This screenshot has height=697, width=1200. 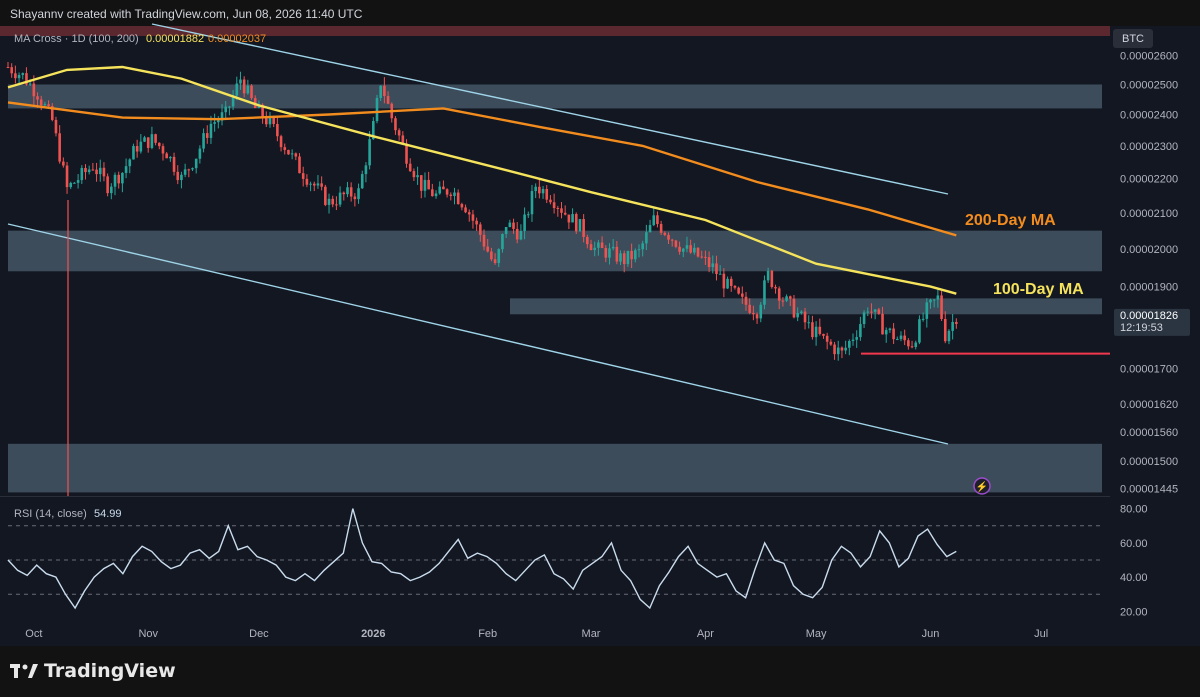 I want to click on price-axis-area, so click(x=1155, y=336).